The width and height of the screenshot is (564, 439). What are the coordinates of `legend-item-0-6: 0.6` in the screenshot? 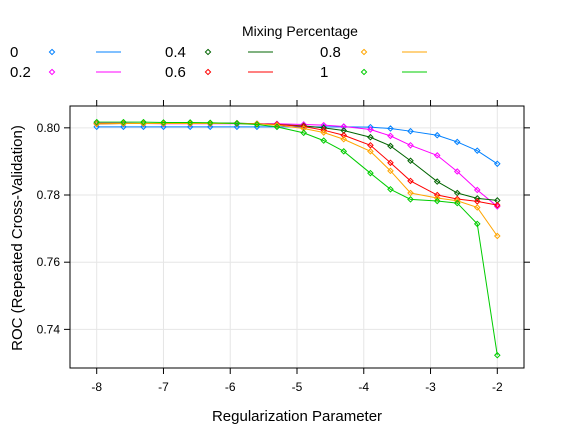 It's located at (219, 72).